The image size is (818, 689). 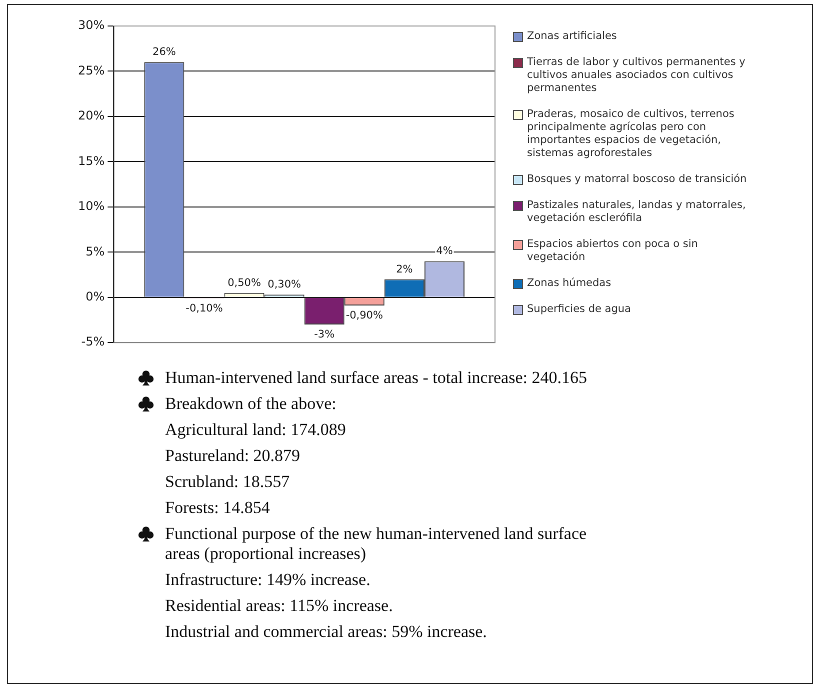 What do you see at coordinates (326, 631) in the screenshot?
I see `text: Industrial and commercial areas: 59% increase.` at bounding box center [326, 631].